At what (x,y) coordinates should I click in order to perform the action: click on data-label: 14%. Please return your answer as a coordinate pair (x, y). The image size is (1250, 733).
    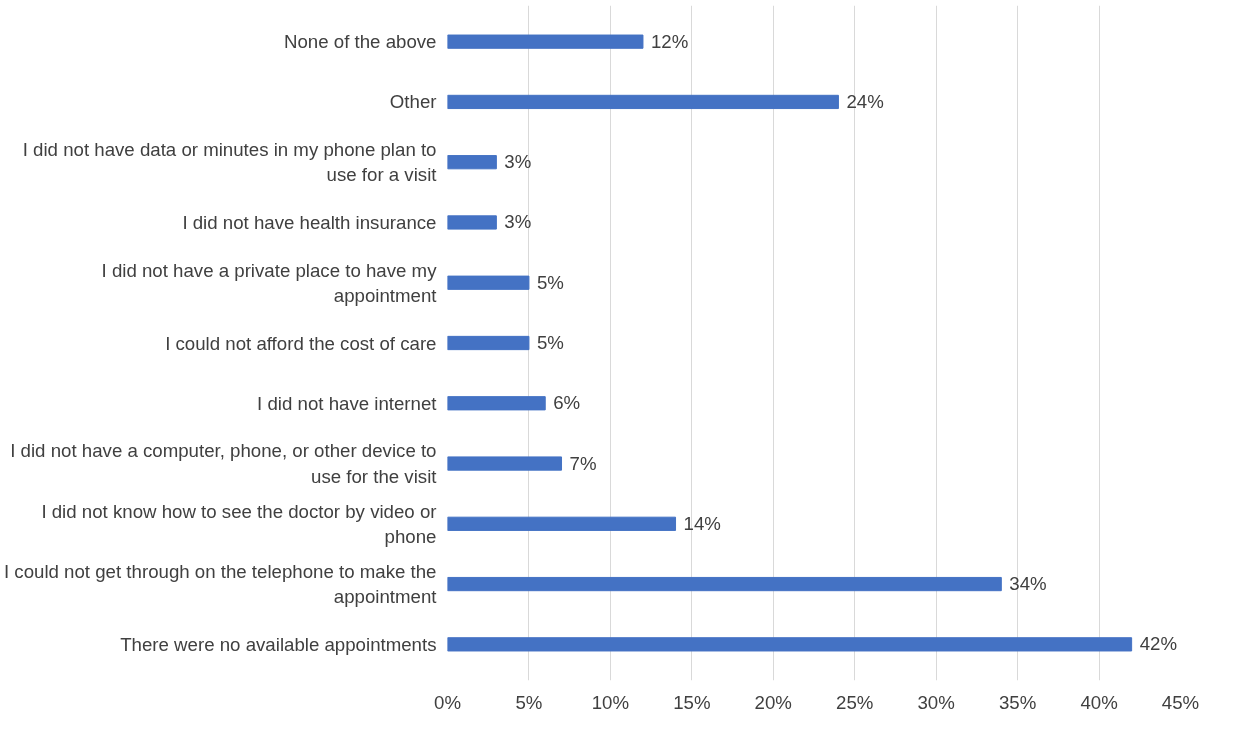
    Looking at the image, I should click on (702, 523).